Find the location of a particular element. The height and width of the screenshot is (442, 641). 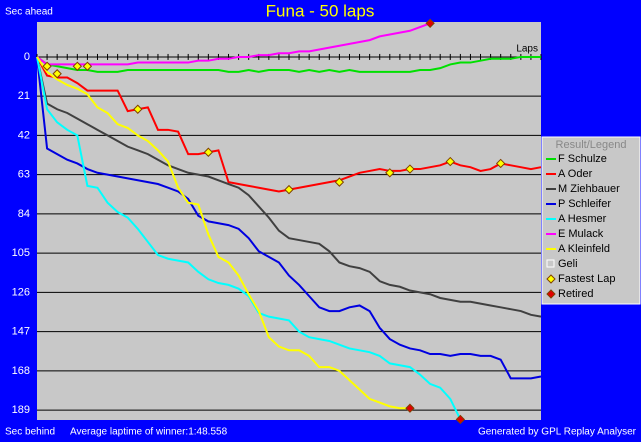

footer-left: Average laptime of winner:1:48.558 is located at coordinates (149, 432).